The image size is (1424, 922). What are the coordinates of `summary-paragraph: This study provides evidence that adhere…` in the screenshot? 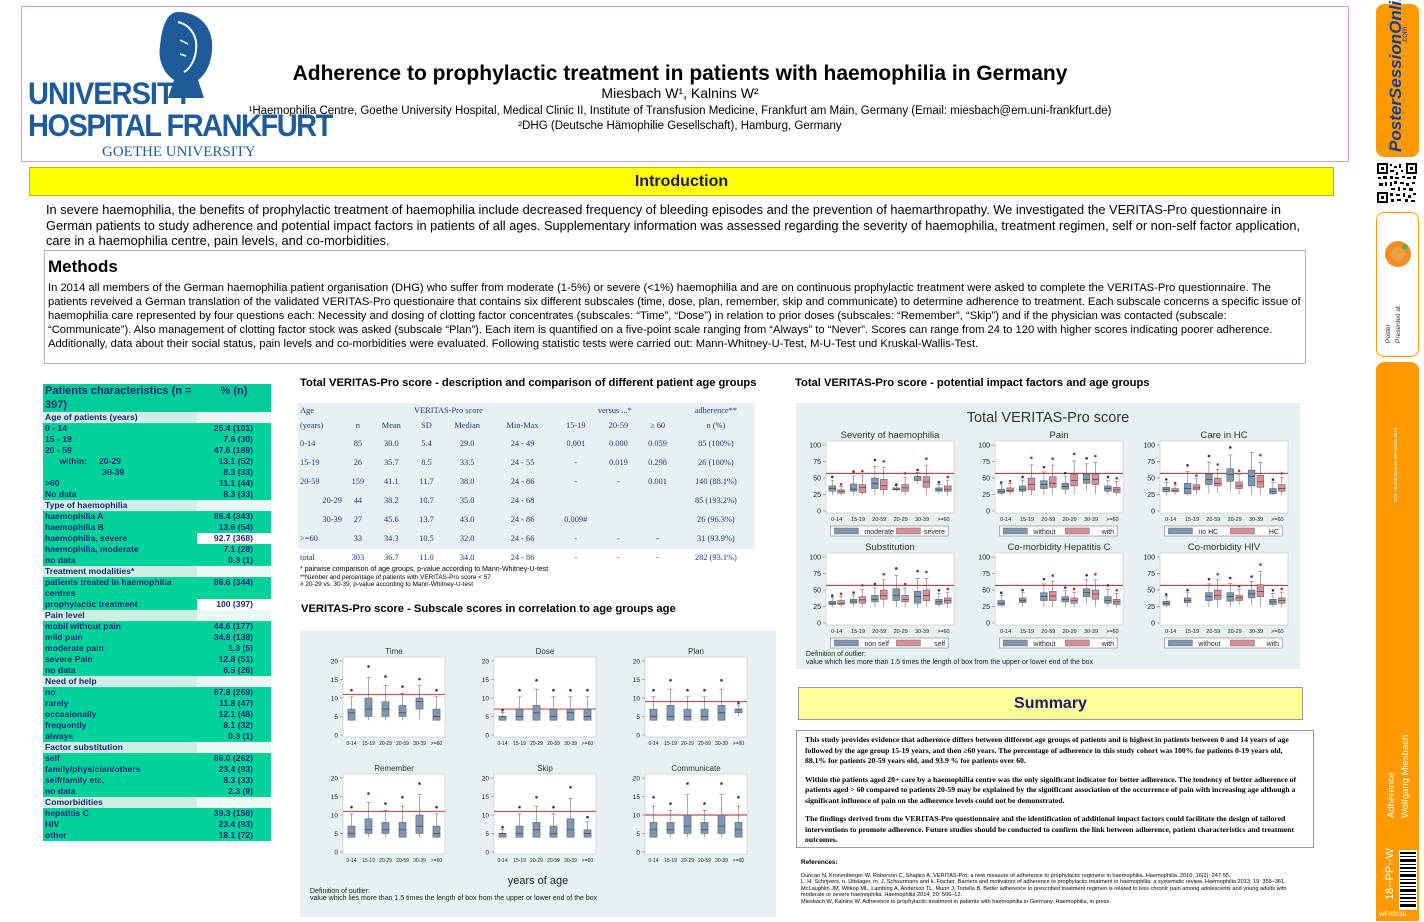 It's located at (1047, 750).